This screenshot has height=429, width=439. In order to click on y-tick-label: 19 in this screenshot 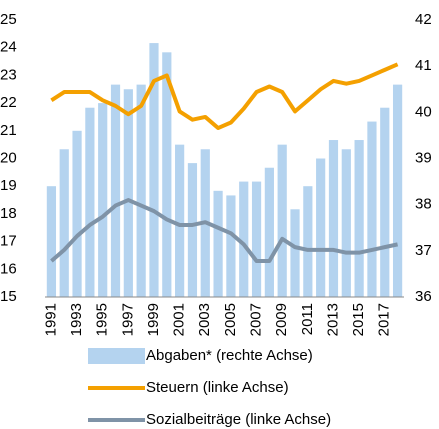, I will do `click(8, 185)`.